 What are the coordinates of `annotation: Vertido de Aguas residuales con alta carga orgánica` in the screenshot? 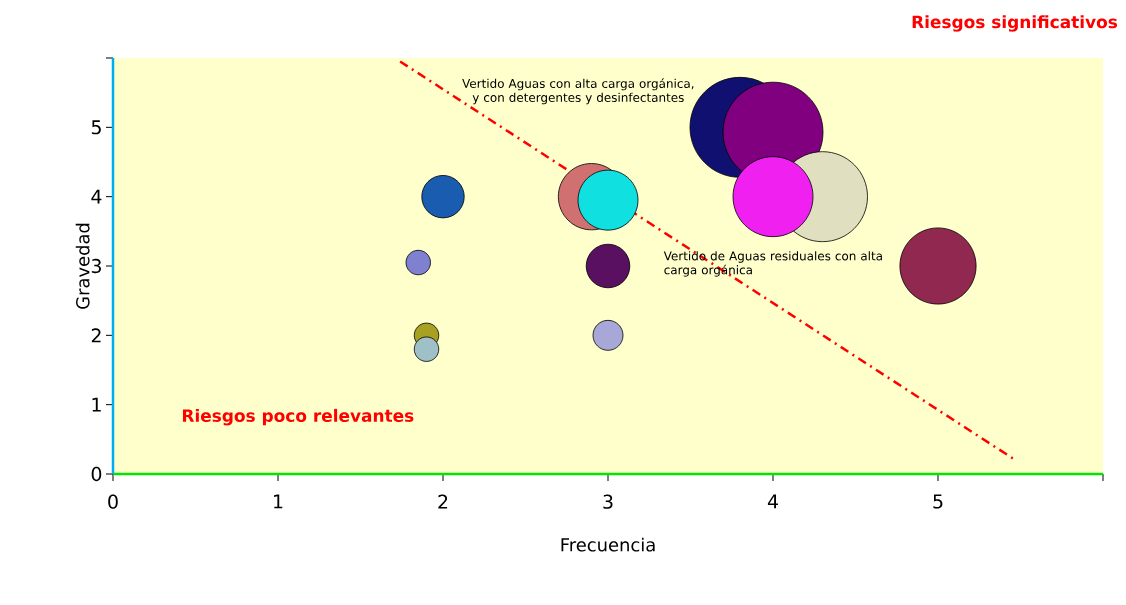 It's located at (772, 264).